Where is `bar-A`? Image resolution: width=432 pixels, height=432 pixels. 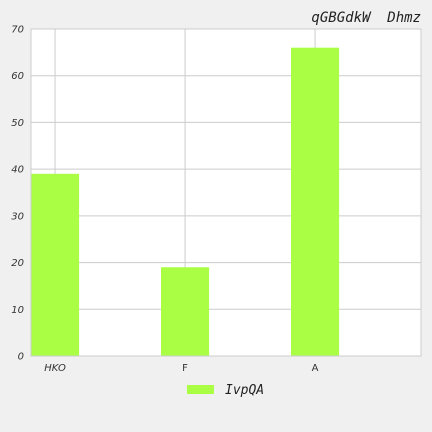
bar-A is located at coordinates (315, 201).